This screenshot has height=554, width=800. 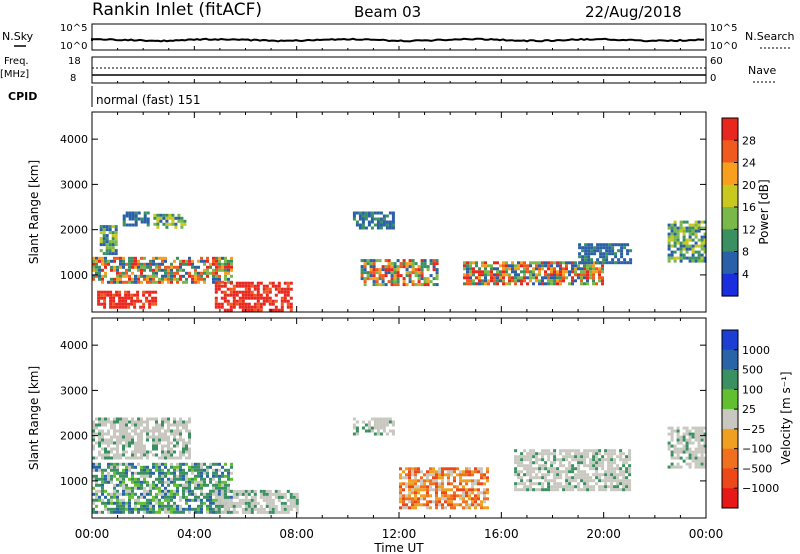 What do you see at coordinates (757, 468) in the screenshot?
I see `velocity-colorbar-tick: −500` at bounding box center [757, 468].